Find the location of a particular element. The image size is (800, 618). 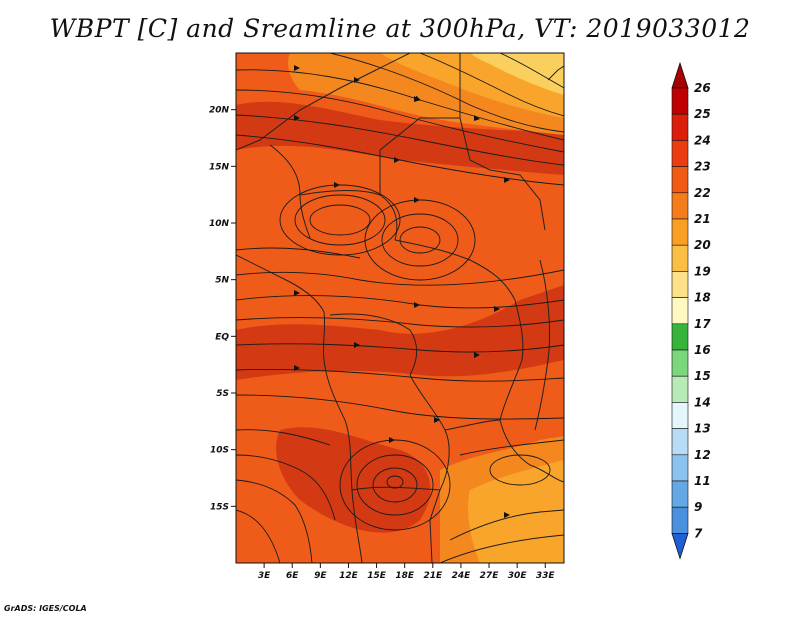

longitude-tick-label: 15E is located at coordinates (377, 576).